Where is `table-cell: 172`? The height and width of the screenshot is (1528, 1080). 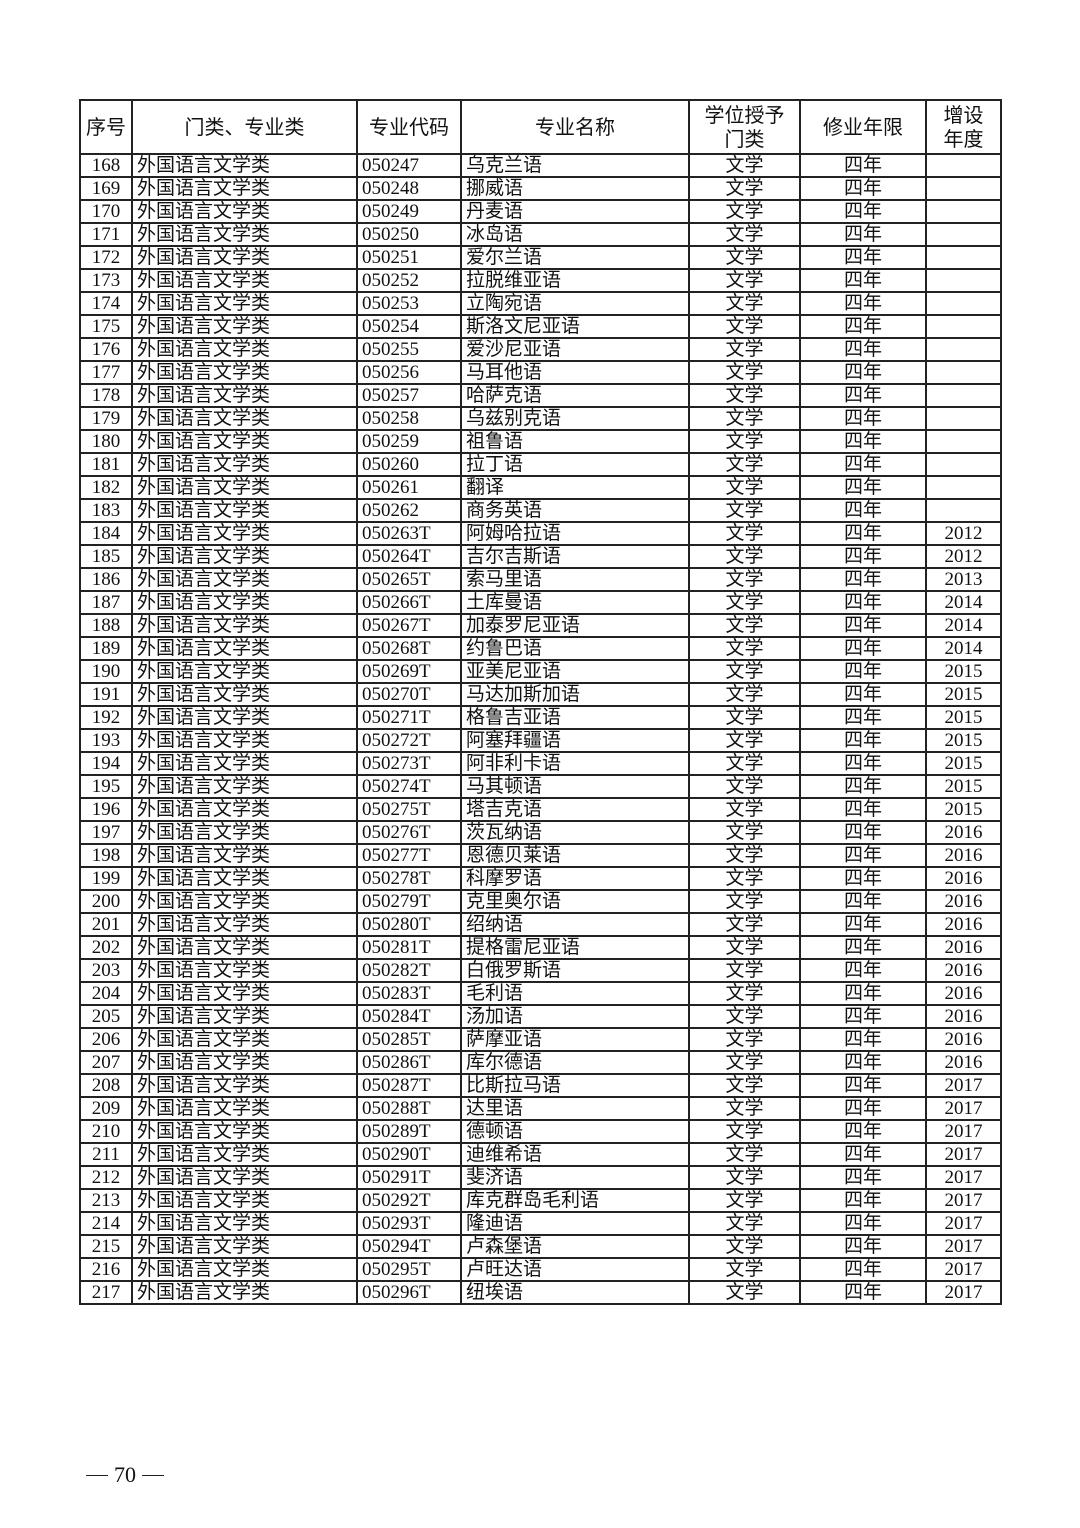
table-cell: 172 is located at coordinates (106, 257).